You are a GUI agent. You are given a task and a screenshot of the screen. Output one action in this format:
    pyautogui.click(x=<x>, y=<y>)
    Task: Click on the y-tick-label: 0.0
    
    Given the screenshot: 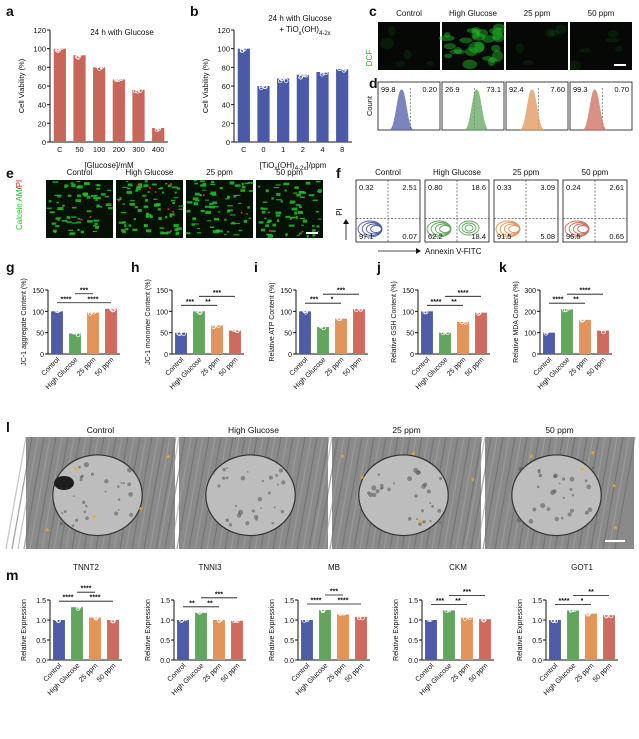 What is the action you would take?
    pyautogui.click(x=537, y=661)
    